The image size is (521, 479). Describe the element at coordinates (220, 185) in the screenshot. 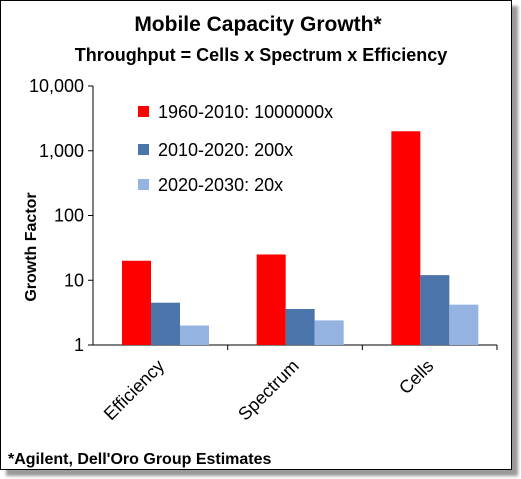

I see `legend-label-3: 2020-2030: 20x` at that location.